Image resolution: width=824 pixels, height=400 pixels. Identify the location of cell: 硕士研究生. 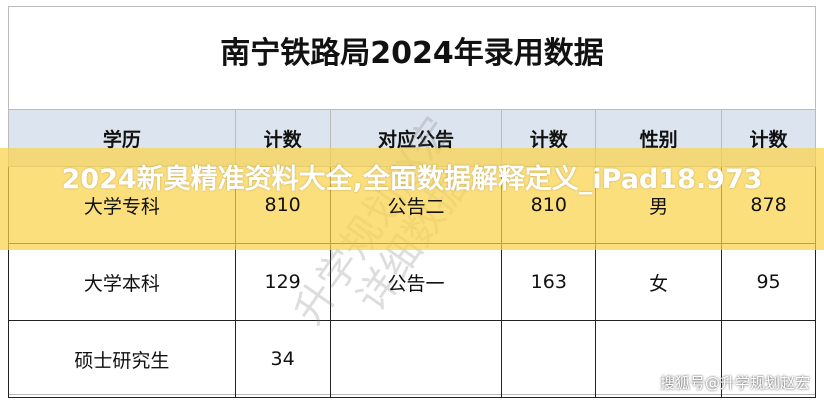
(122, 359).